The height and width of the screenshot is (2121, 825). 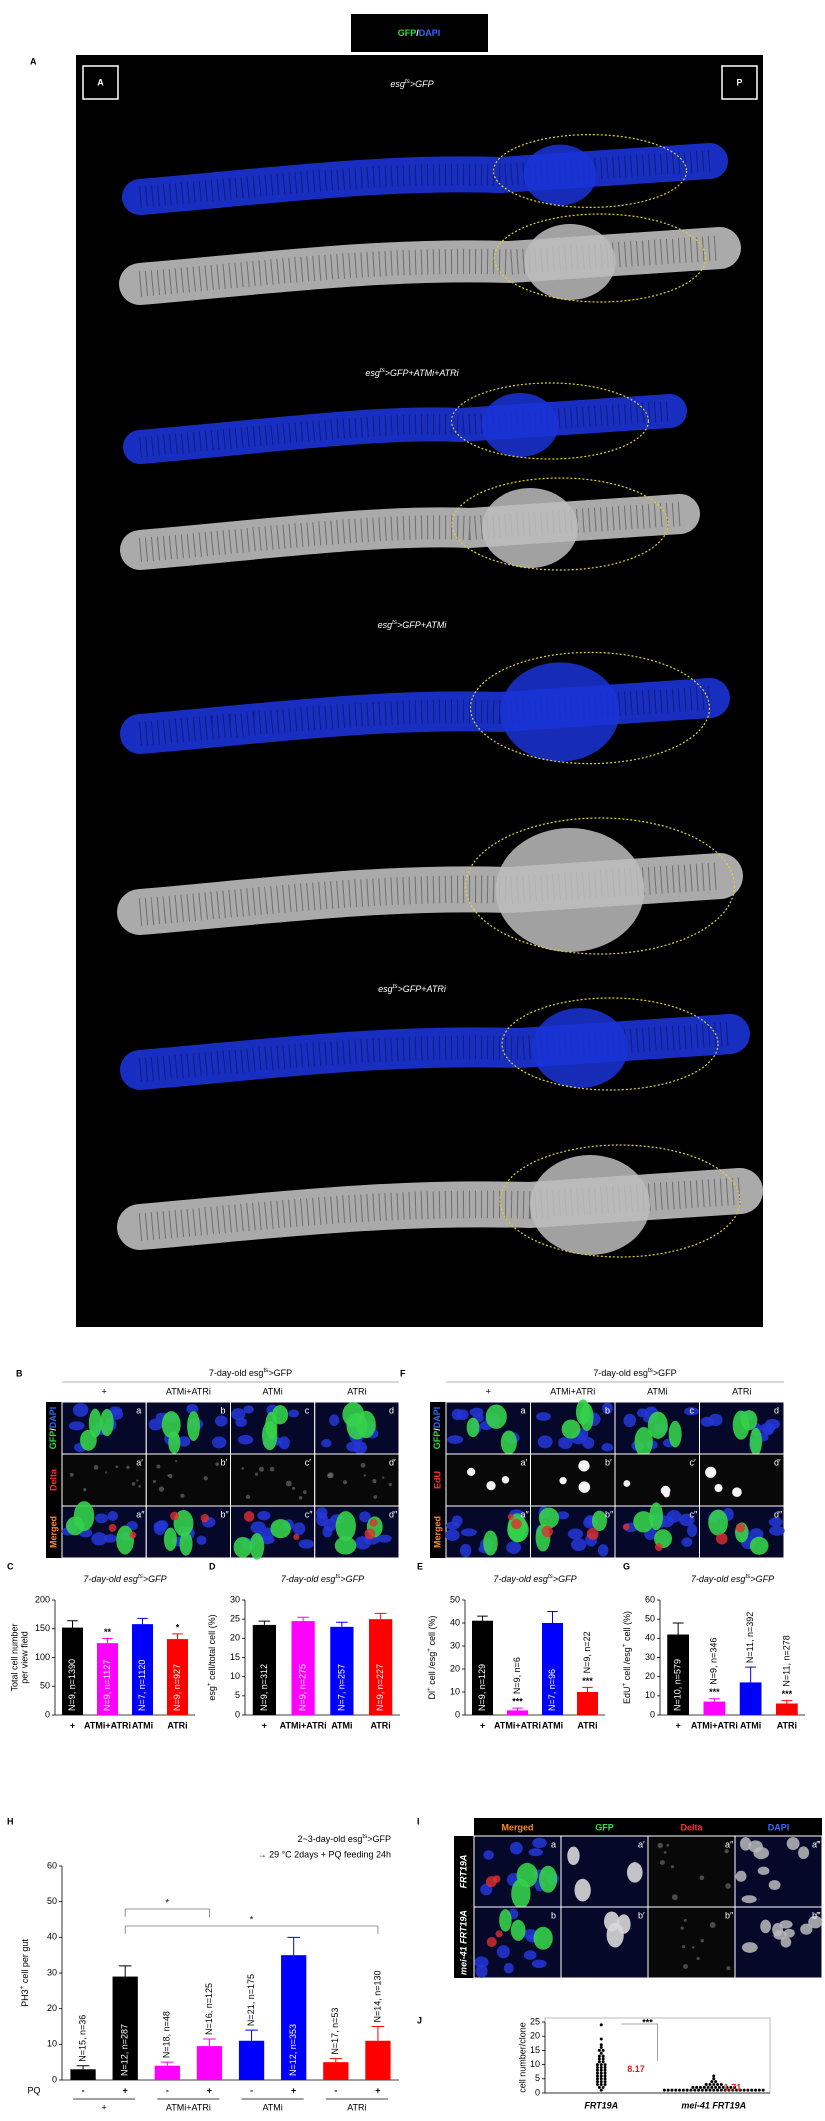 I want to click on bar-note: N=9, n=227, so click(x=380, y=1687).